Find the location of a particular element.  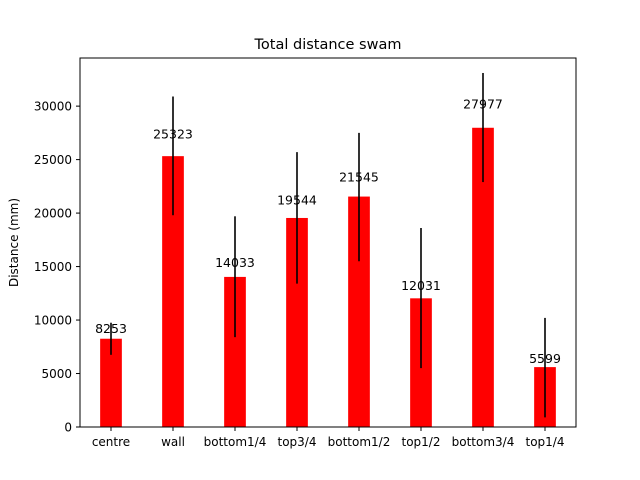

x-tick-label-4: top3/4 is located at coordinates (297, 442).